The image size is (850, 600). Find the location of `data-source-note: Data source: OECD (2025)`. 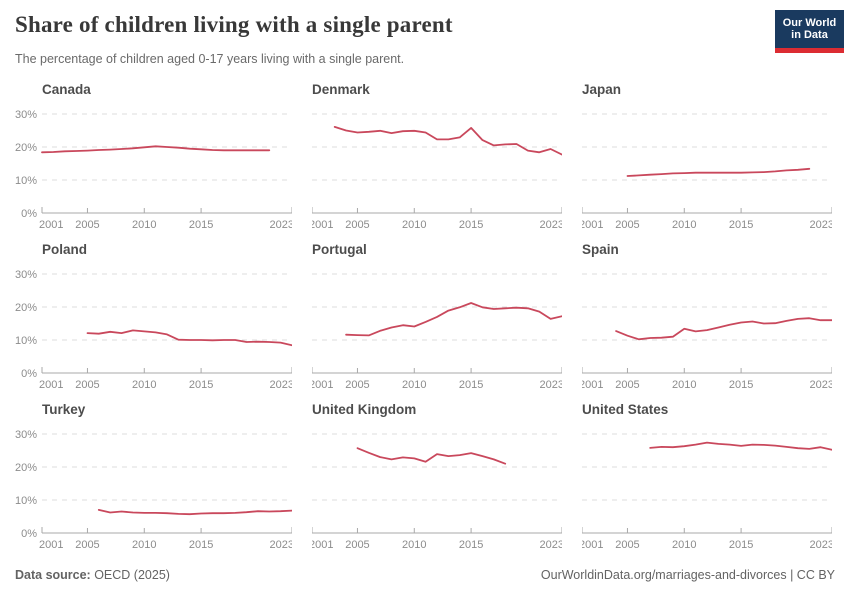

data-source-note: Data source: OECD (2025) is located at coordinates (92, 575).